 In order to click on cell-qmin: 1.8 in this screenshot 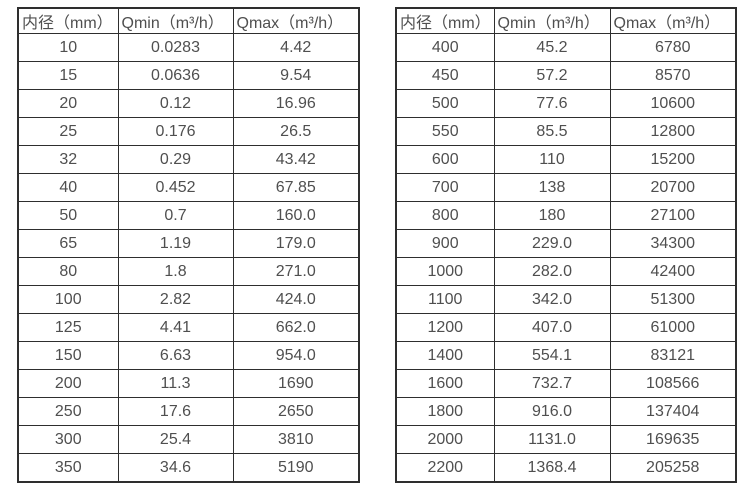, I will do `click(175, 272)`.